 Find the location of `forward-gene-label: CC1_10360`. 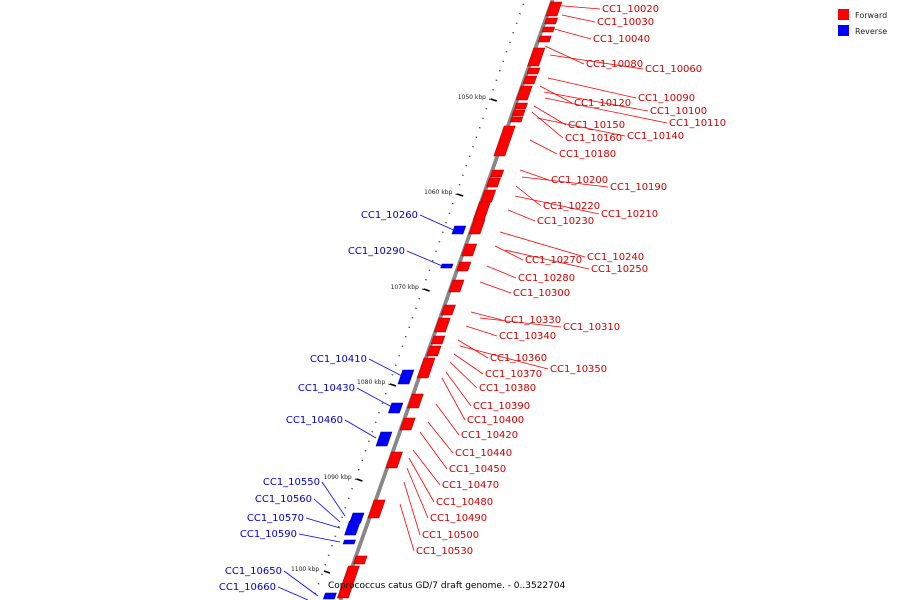

forward-gene-label: CC1_10360 is located at coordinates (518, 358).